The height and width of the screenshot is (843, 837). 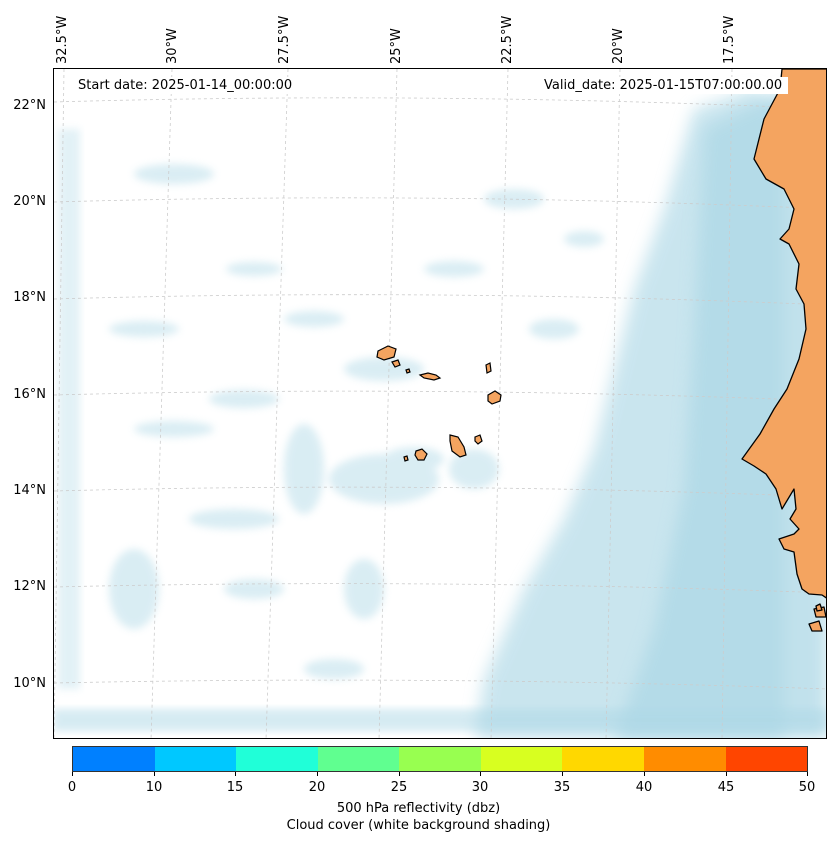 I want to click on africa-coast, so click(x=783, y=350).